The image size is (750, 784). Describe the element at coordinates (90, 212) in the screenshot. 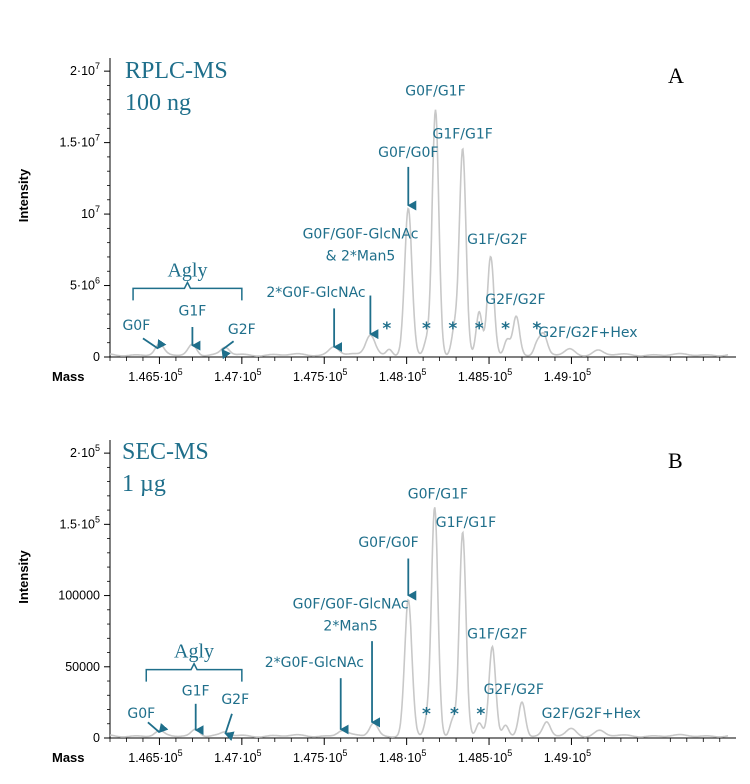

I see `y-tick-label: 107` at that location.